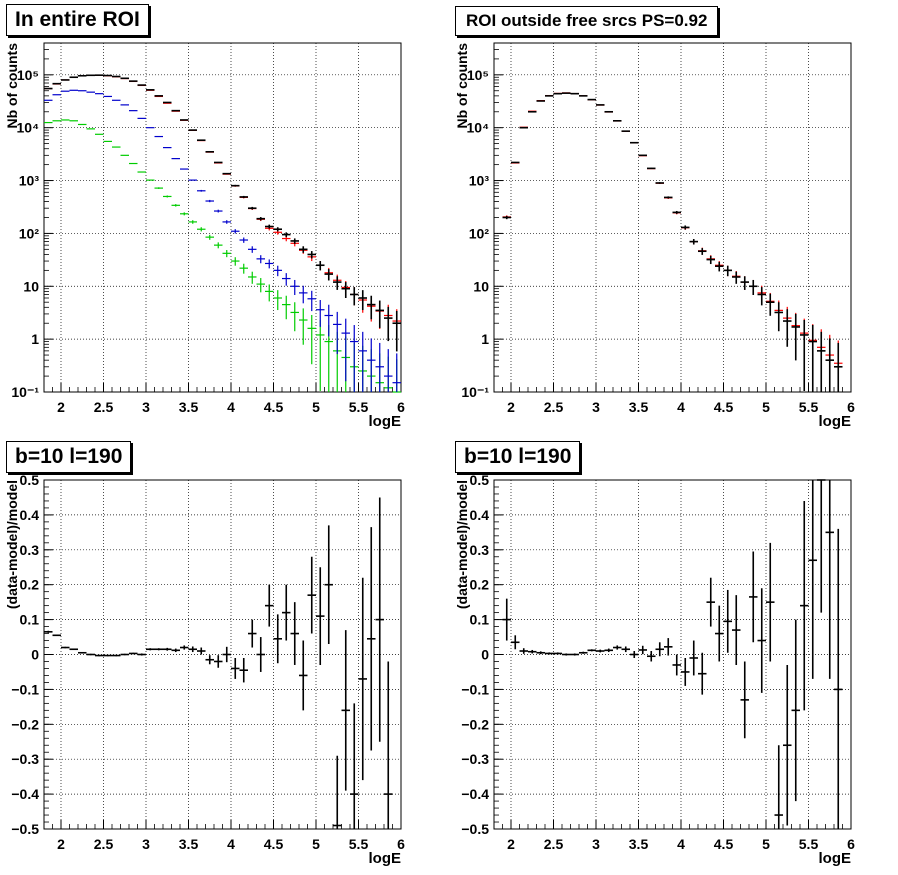 The image size is (898, 875). I want to click on panel-title-bottom-right: b=10 l=190, so click(518, 457).